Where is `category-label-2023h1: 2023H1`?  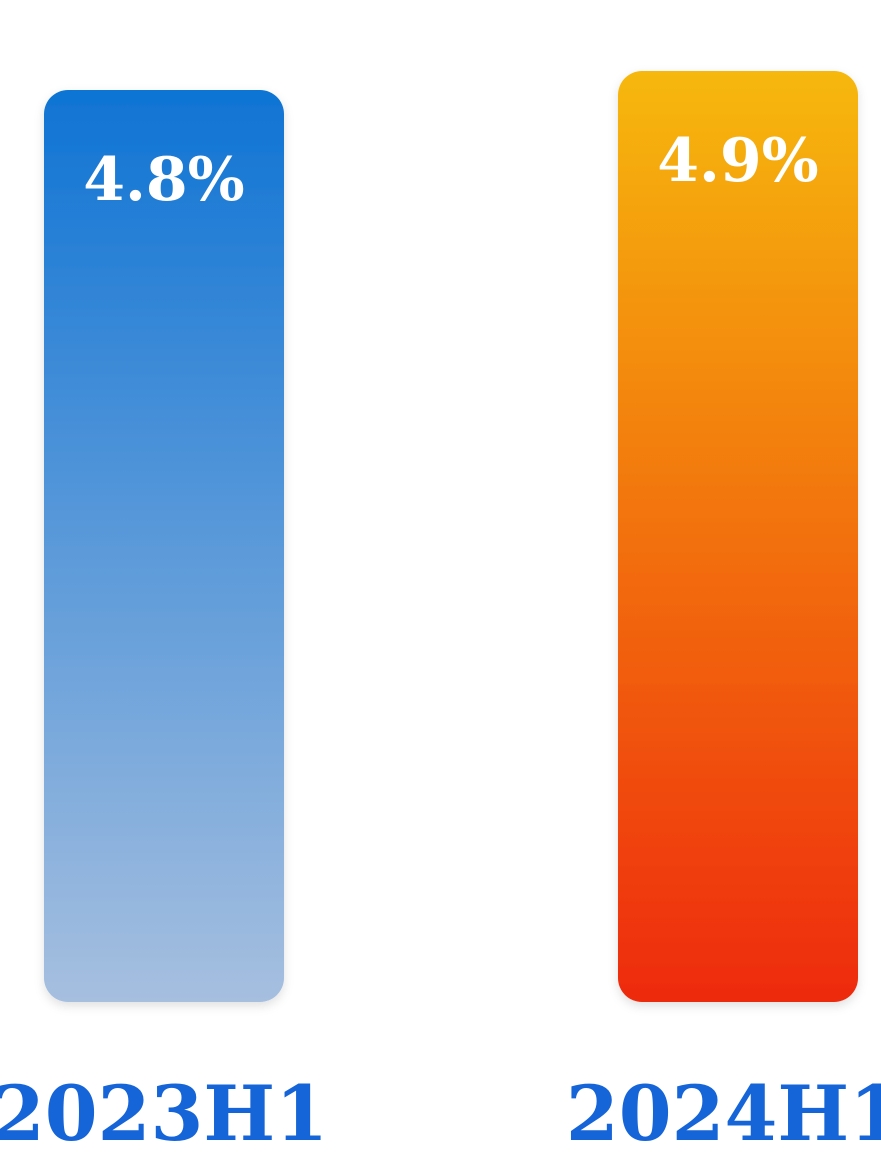 category-label-2023h1: 2023H1 is located at coordinates (164, 1110).